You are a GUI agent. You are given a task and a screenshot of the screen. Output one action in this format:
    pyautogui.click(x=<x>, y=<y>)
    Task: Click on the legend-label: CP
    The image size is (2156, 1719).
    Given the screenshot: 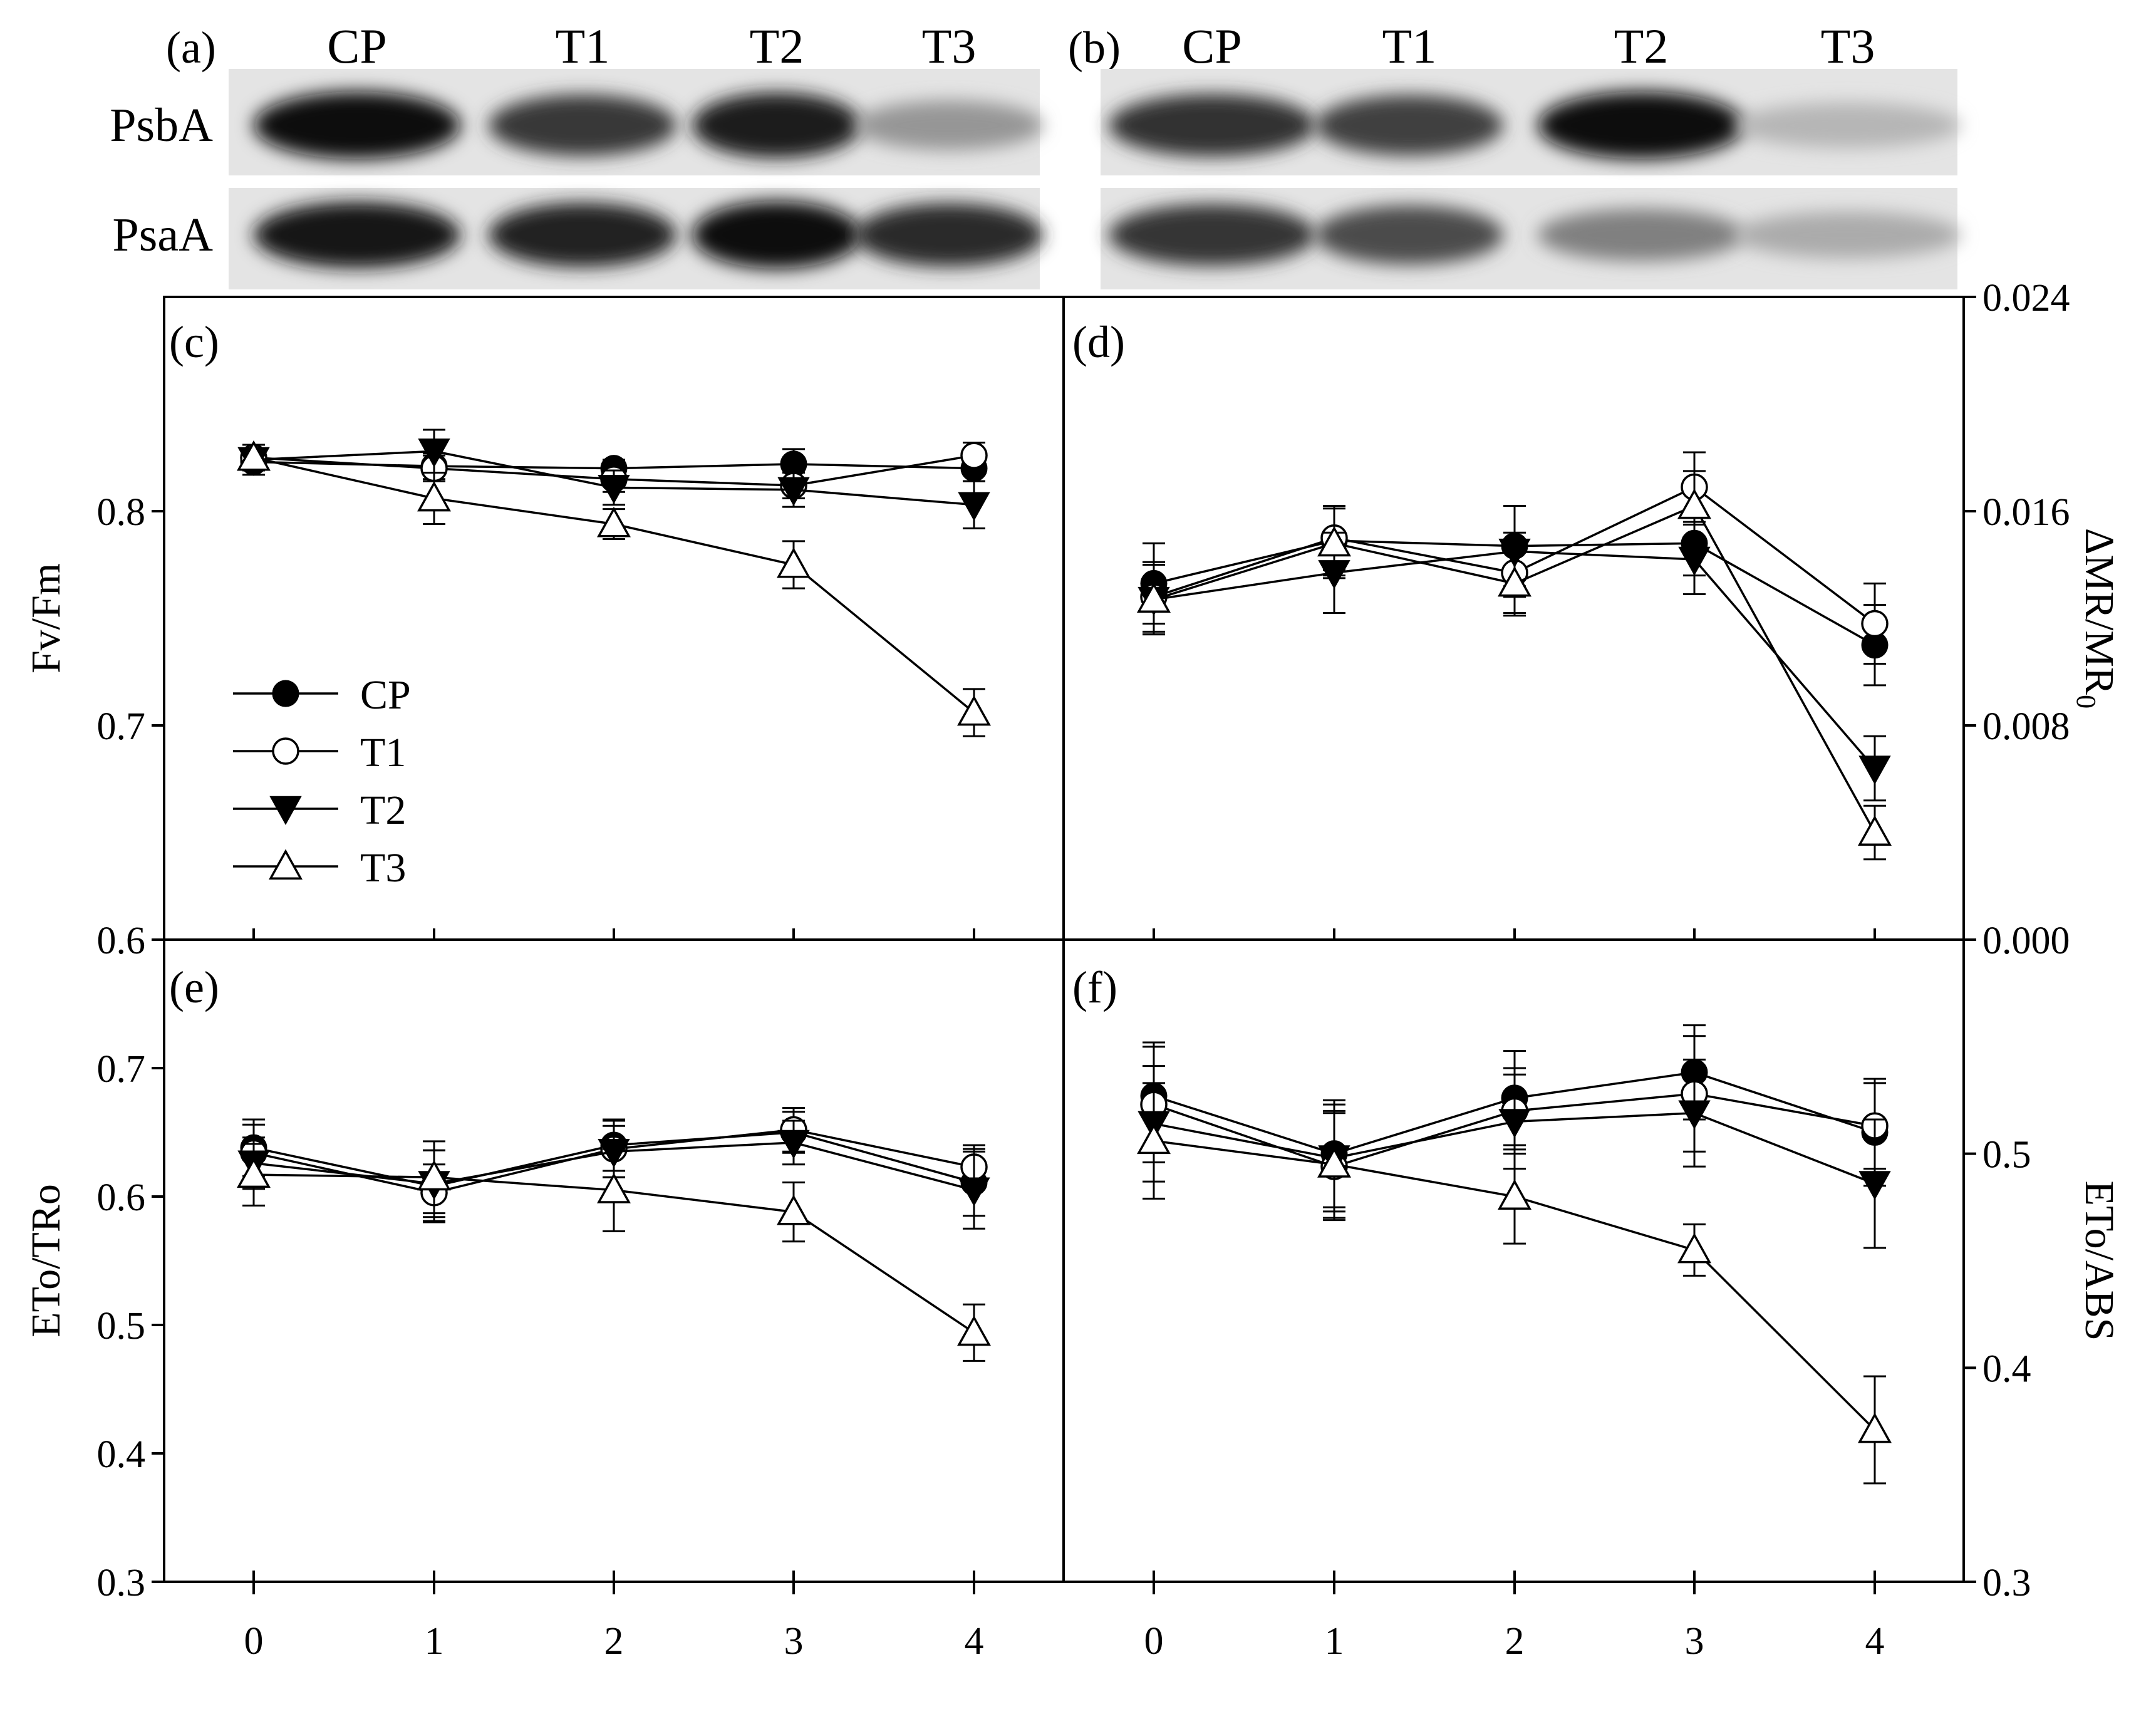 What is the action you would take?
    pyautogui.click(x=385, y=695)
    